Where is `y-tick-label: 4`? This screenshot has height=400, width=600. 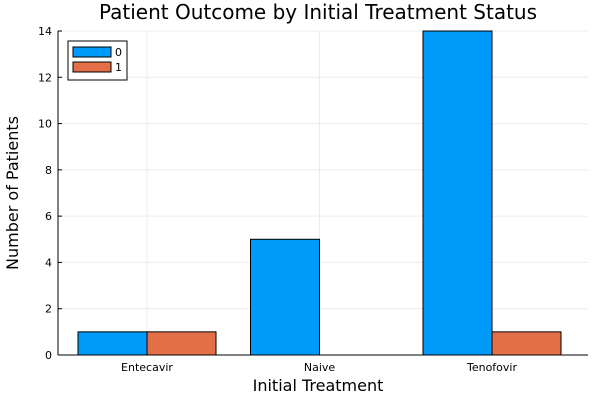 y-tick-label: 4 is located at coordinates (48, 262).